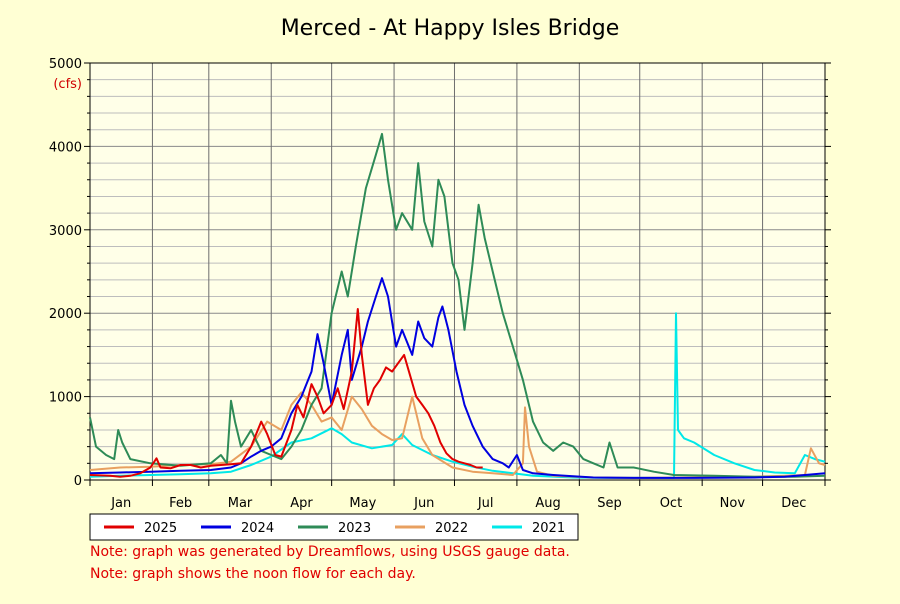 This screenshot has height=604, width=900. I want to click on x-tick-label: Sep, so click(609, 503).